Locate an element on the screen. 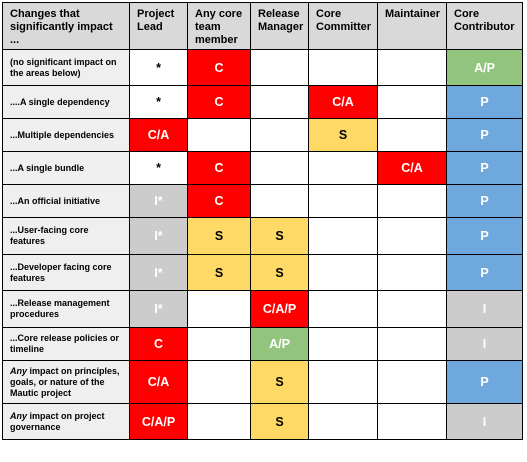  row-label-emphasis: Any is located at coordinates (19, 415).